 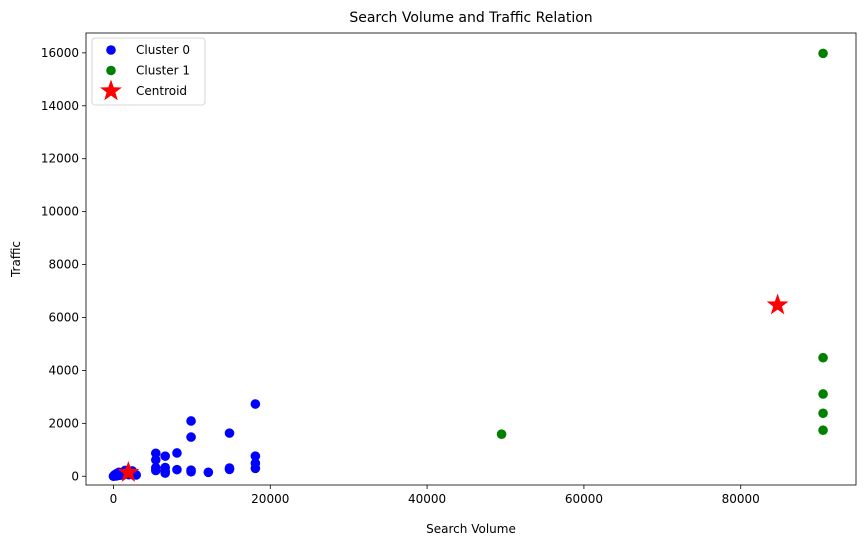 What do you see at coordinates (60, 53) in the screenshot?
I see `y-tick-label: 16000` at bounding box center [60, 53].